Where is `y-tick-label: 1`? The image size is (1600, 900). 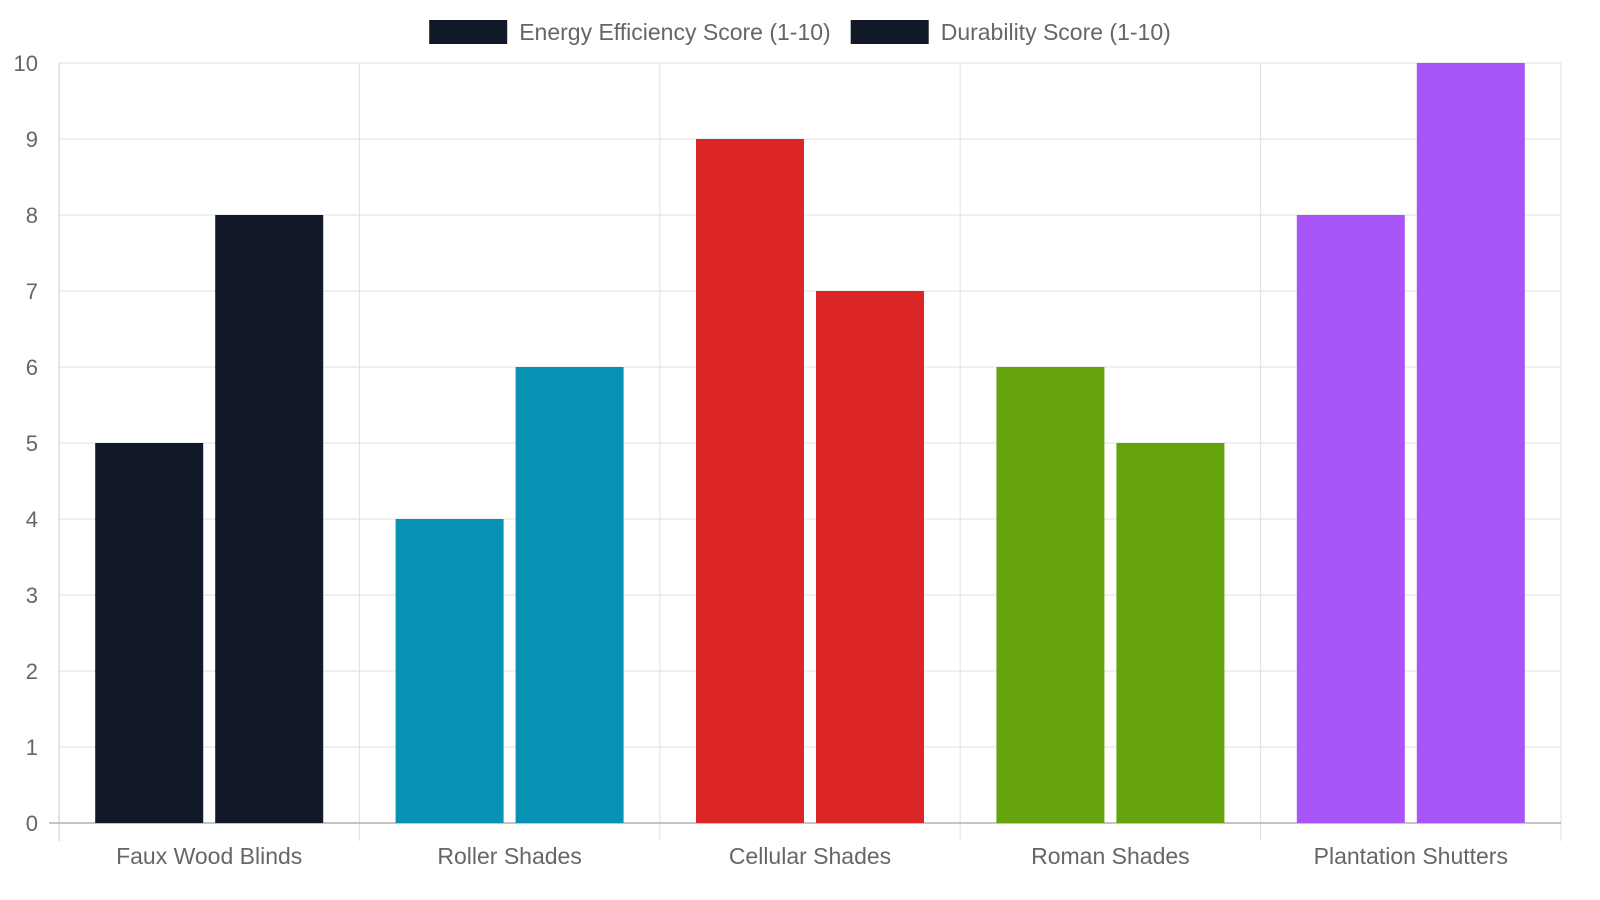
y-tick-label: 1 is located at coordinates (32, 747).